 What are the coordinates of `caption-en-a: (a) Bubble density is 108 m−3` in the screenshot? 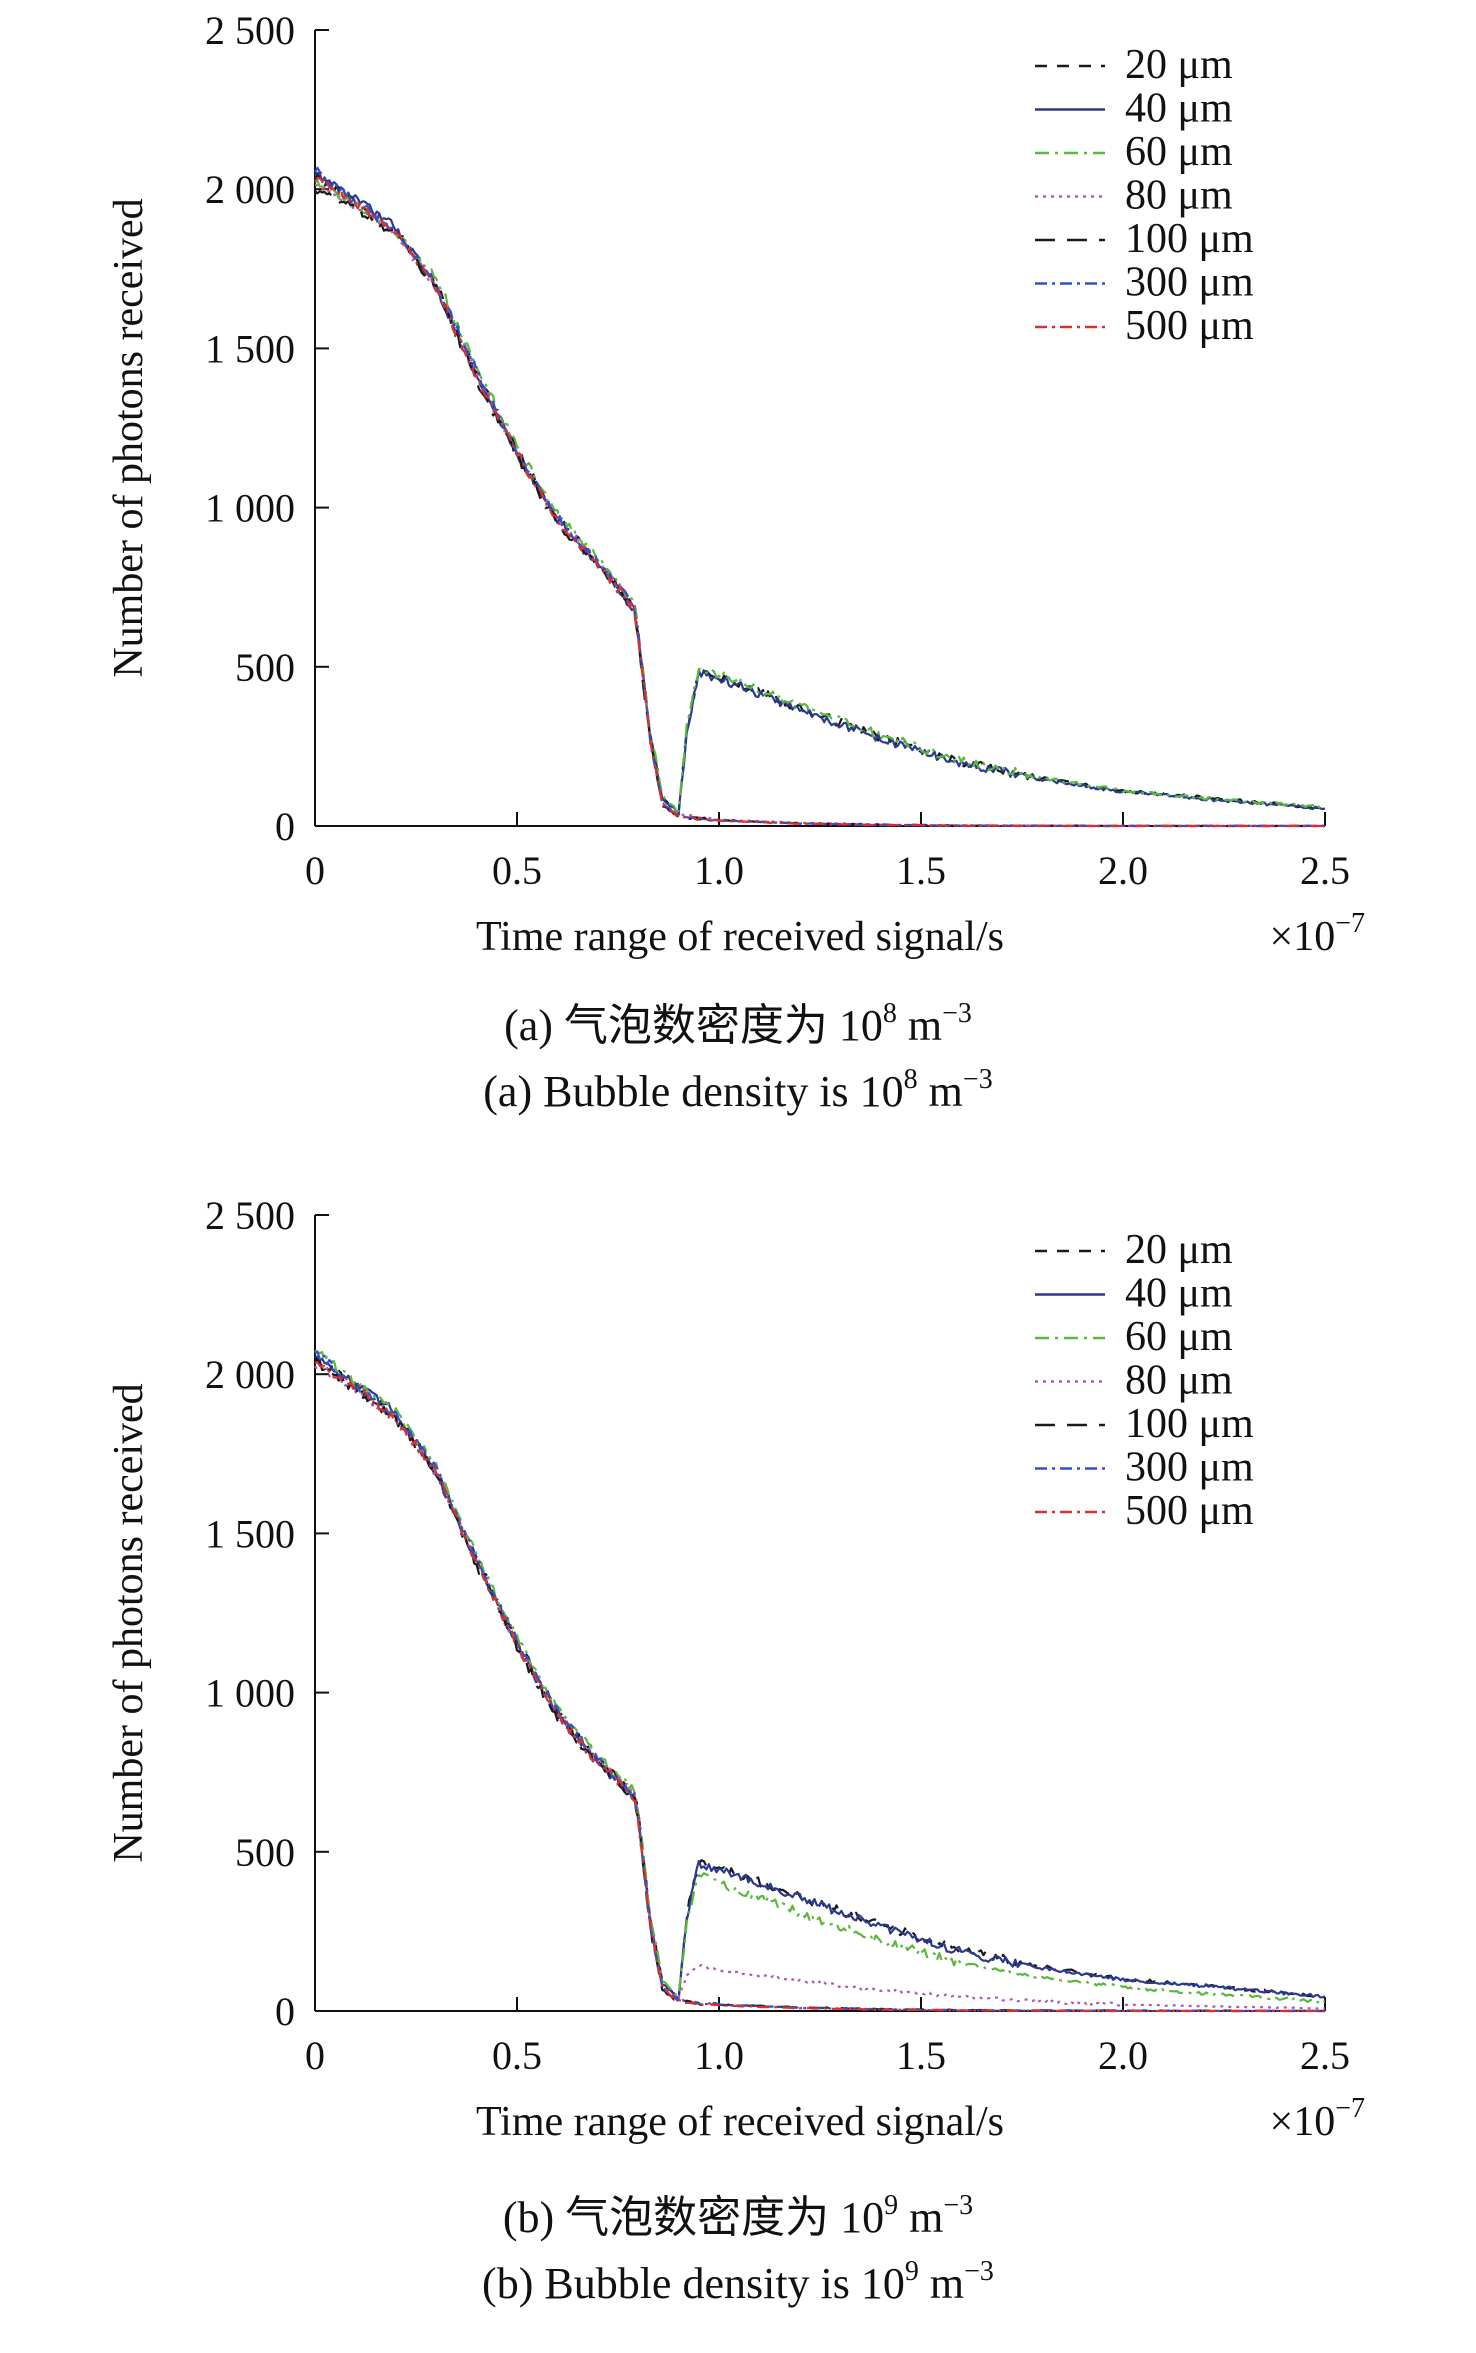 It's located at (737, 1090).